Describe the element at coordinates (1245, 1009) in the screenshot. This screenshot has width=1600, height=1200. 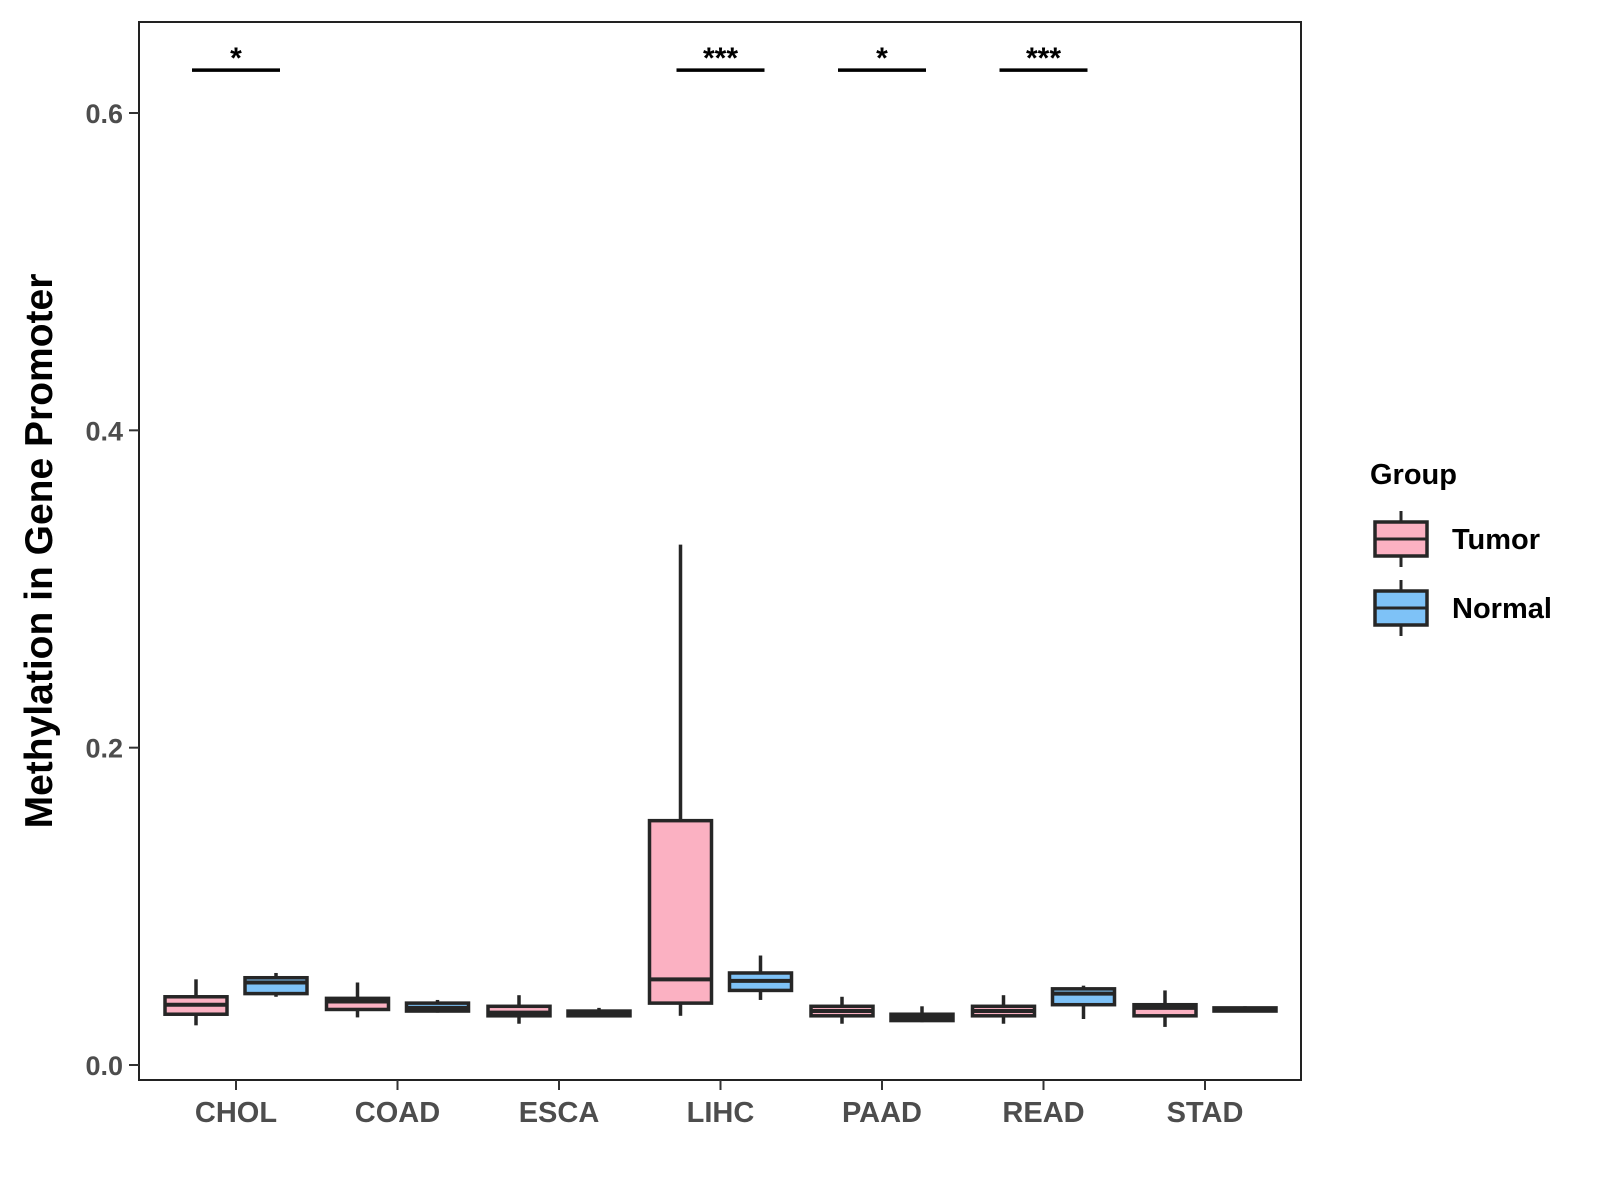
I see `box-normal-stad` at that location.